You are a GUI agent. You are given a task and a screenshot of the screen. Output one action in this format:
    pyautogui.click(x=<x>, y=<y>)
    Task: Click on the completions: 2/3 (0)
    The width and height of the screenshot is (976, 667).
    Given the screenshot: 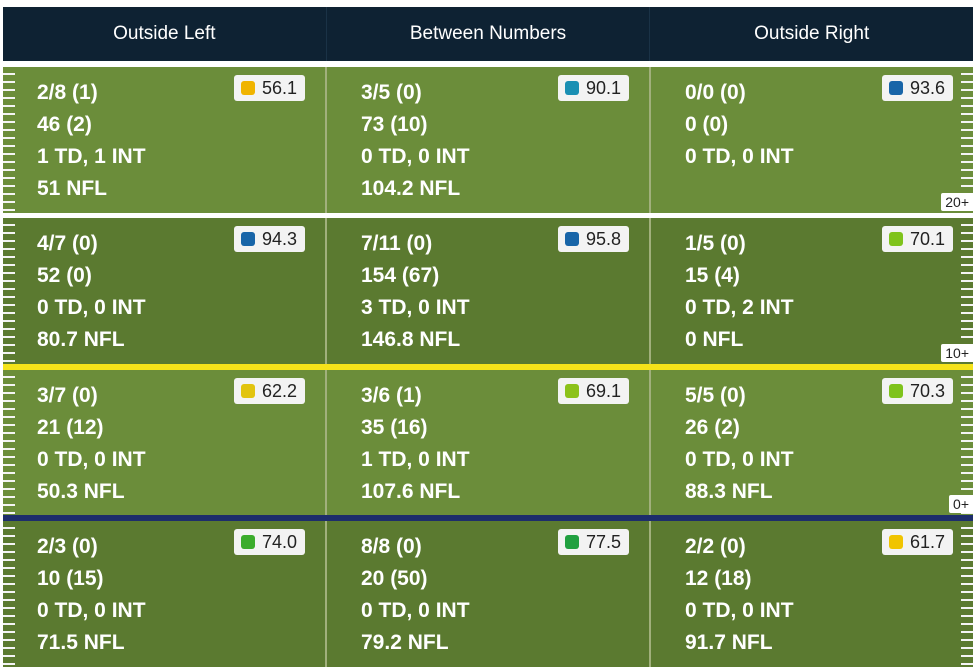 What is the action you would take?
    pyautogui.click(x=67, y=546)
    